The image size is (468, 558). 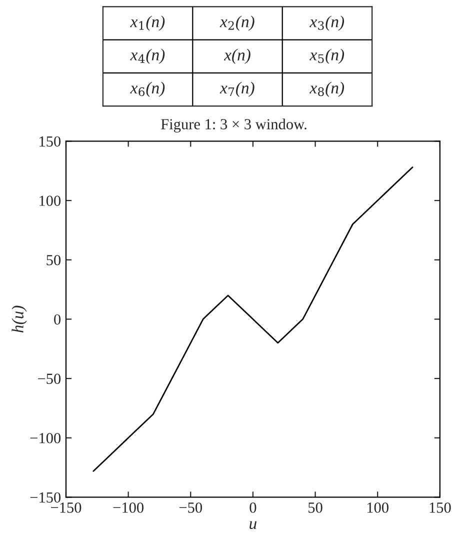 I want to click on text: x$_{6}$(n), so click(x=147, y=89).